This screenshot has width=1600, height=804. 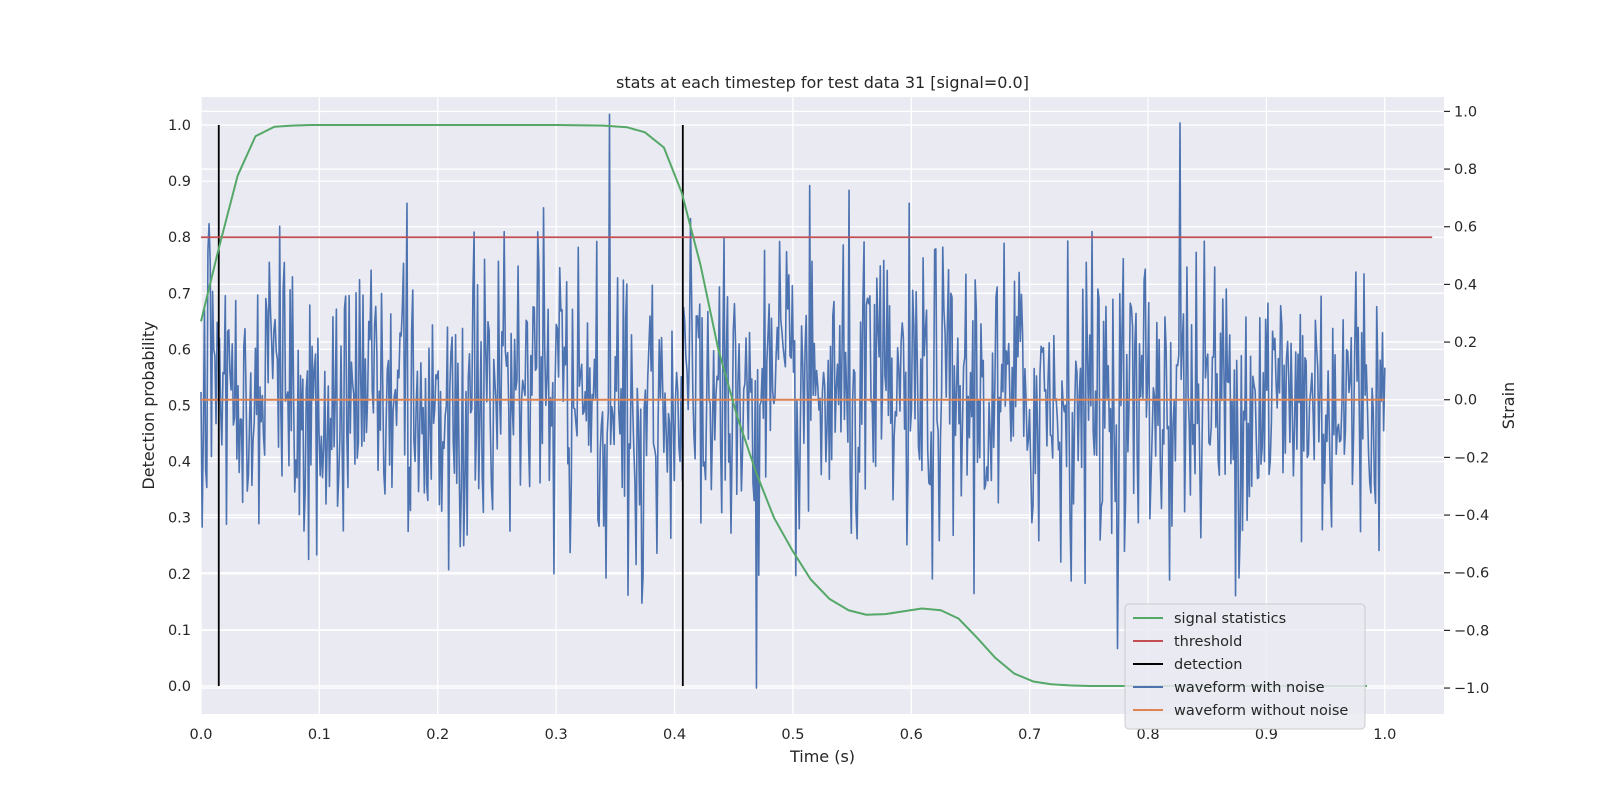 I want to click on y-right-tick-label: −0.4, so click(x=1471, y=516).